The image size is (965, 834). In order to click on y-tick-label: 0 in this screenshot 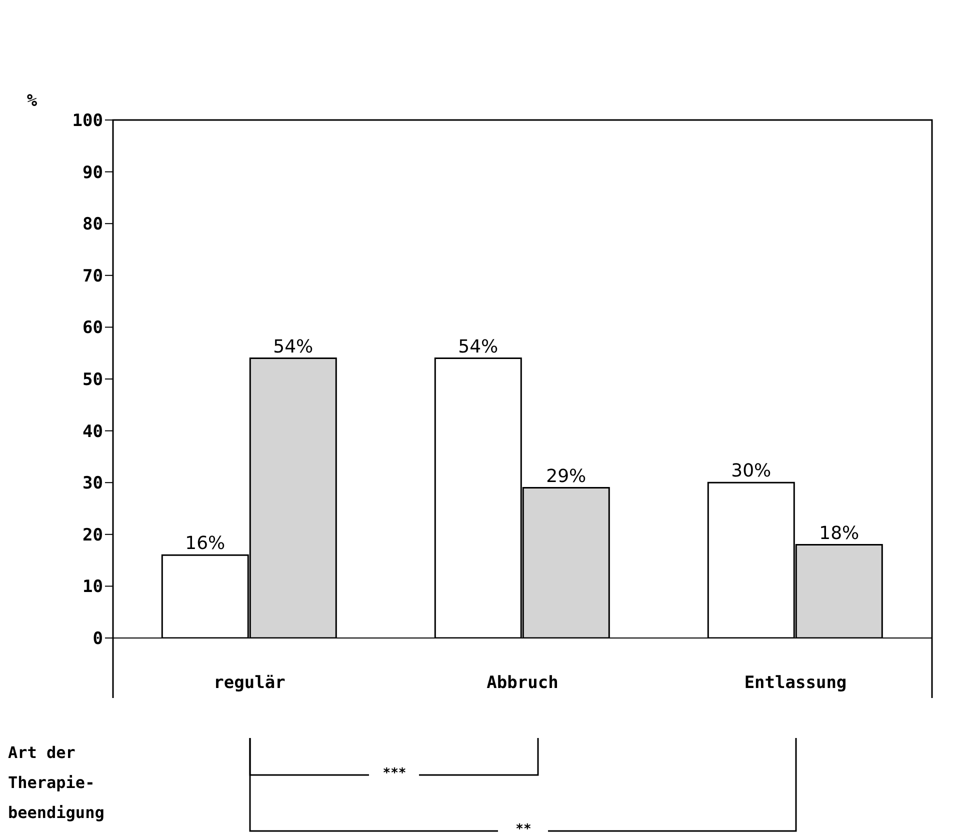, I will do `click(97, 639)`.